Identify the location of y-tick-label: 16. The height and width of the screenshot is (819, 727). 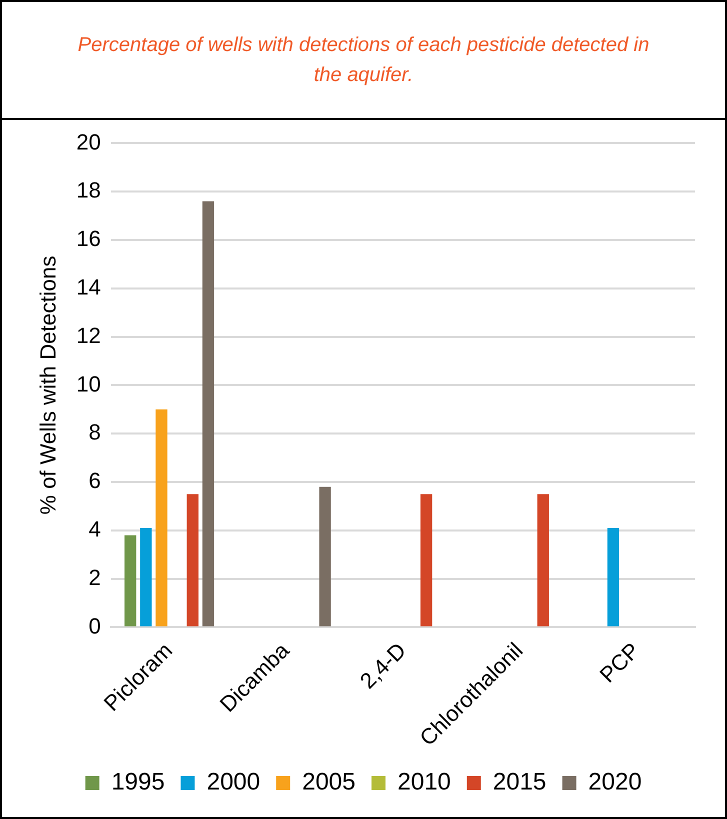
(88, 239).